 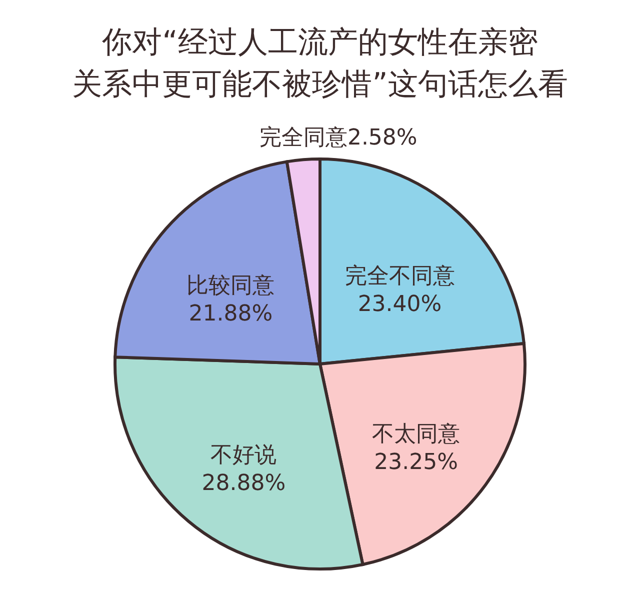 I want to click on slice-label: 比较同意, so click(x=230, y=285).